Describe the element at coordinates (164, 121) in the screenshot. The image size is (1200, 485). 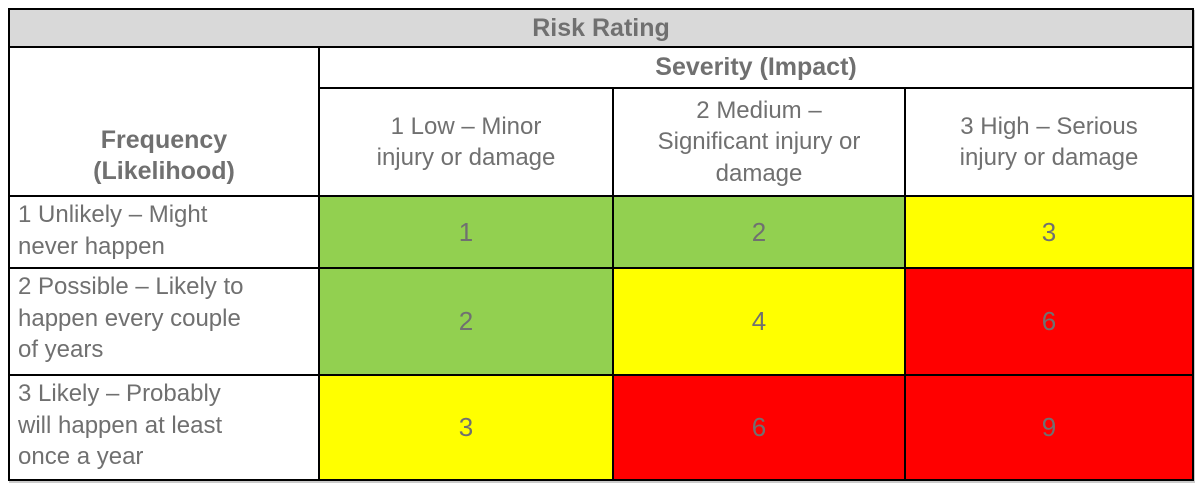
I see `frequency-likelihood-header: Frequency (Likelihood)` at that location.